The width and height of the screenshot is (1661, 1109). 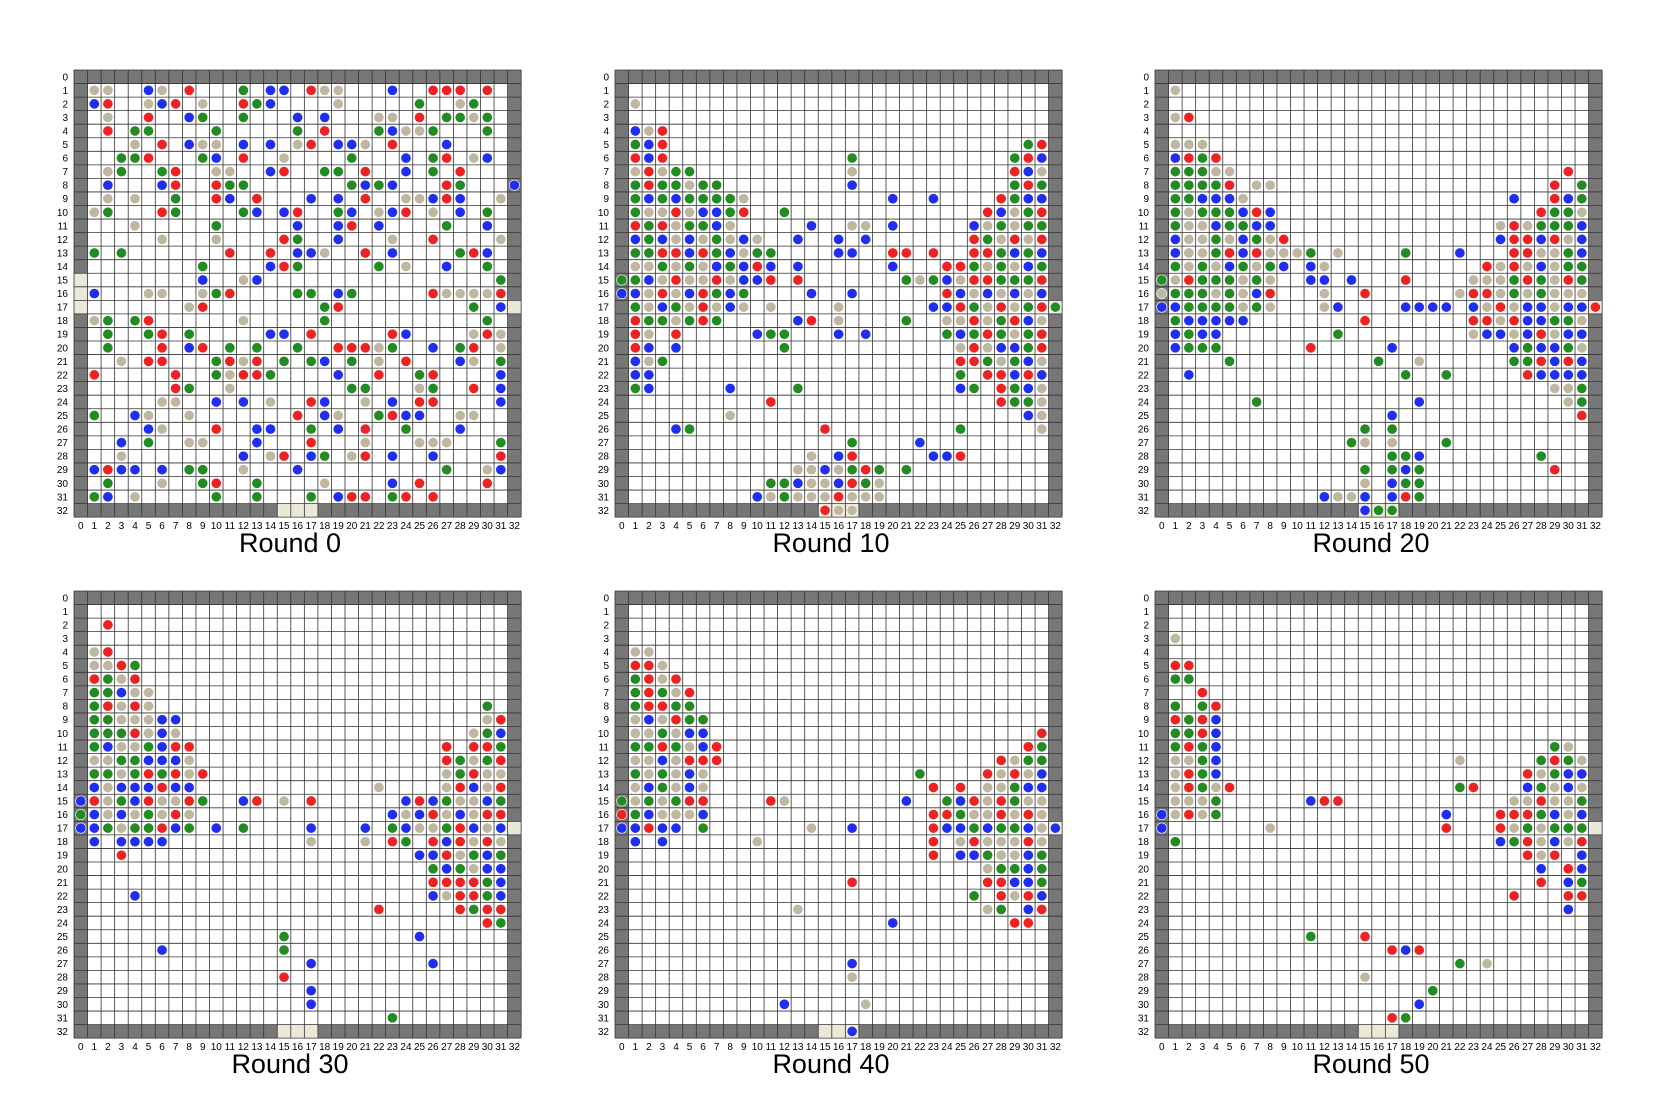 What do you see at coordinates (1146, 118) in the screenshot?
I see `y-tick-label: 3` at bounding box center [1146, 118].